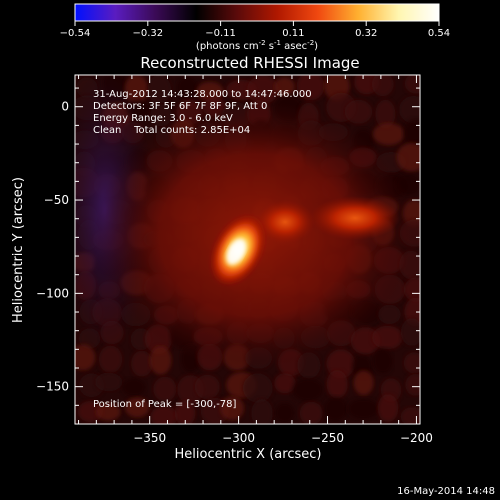 This screenshot has height=500, width=500. Describe the element at coordinates (439, 33) in the screenshot. I see `colorbar-tick-label: 0.54` at that location.